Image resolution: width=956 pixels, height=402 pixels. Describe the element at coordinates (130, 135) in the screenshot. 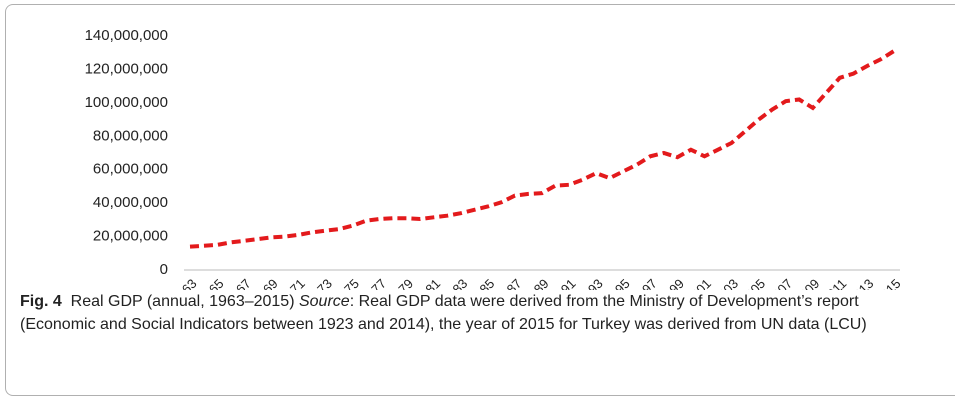

I see `y-tick-label: 80,000,000` at that location.